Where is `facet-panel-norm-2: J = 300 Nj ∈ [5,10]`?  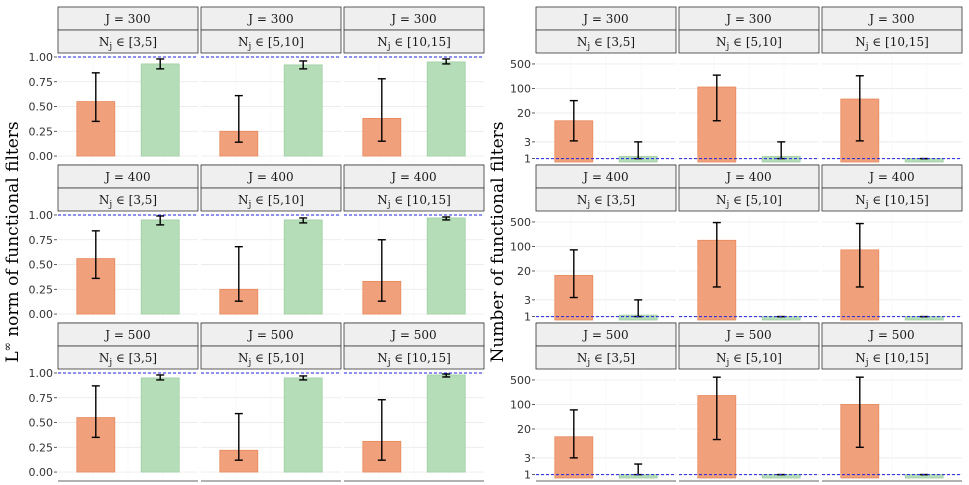
facet-panel-norm-2: J = 300 Nj ∈ [5,10] is located at coordinates (271, 86).